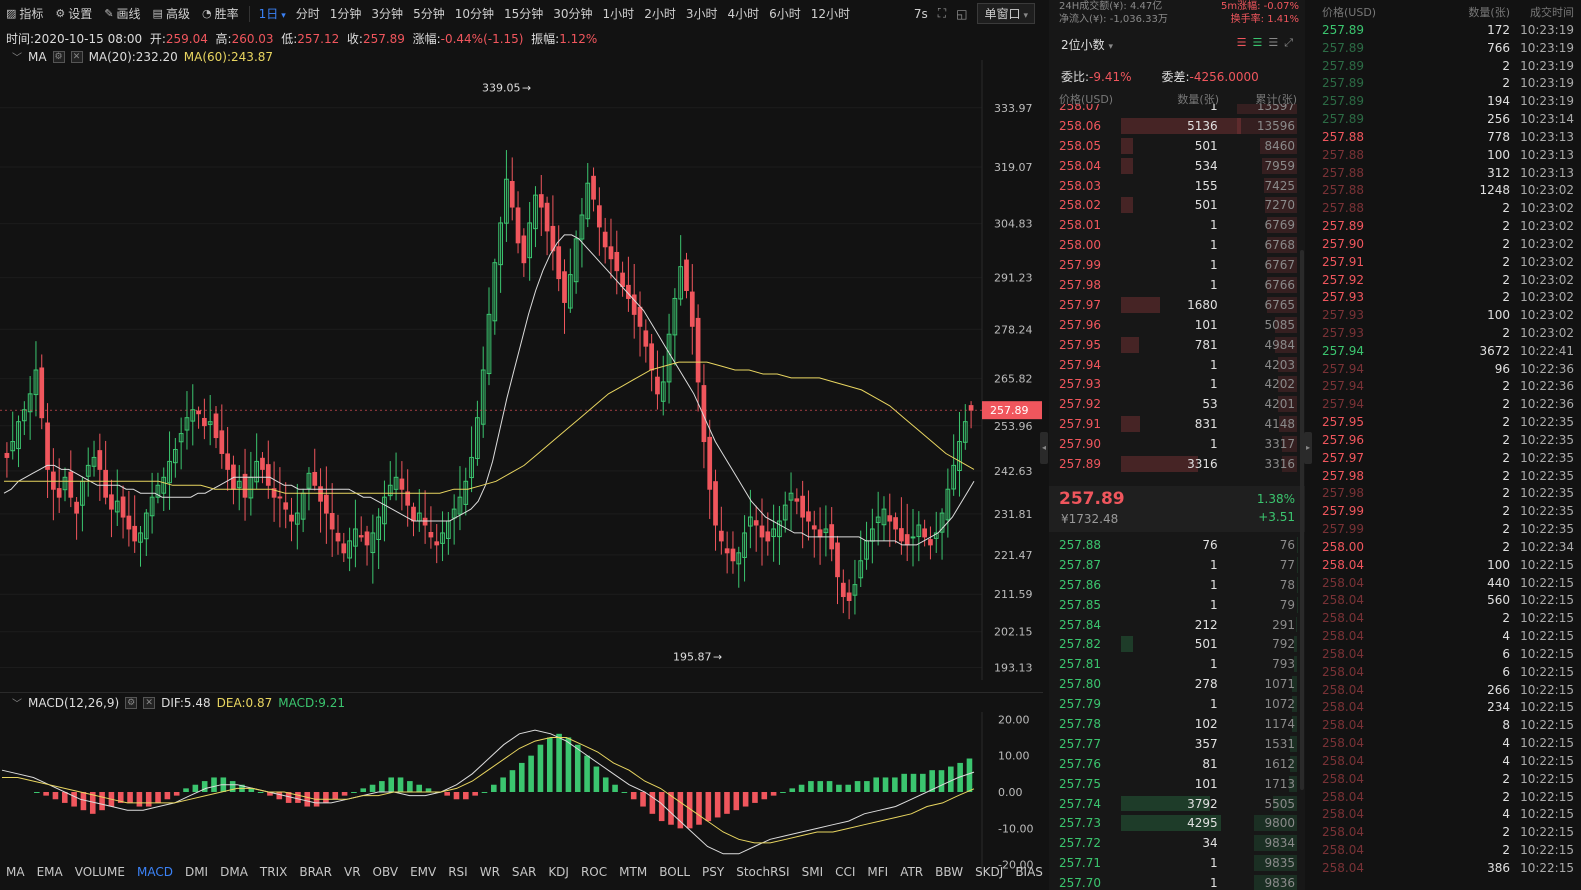  I want to click on ask-row: 258.06 5136 13596, so click(1177, 126).